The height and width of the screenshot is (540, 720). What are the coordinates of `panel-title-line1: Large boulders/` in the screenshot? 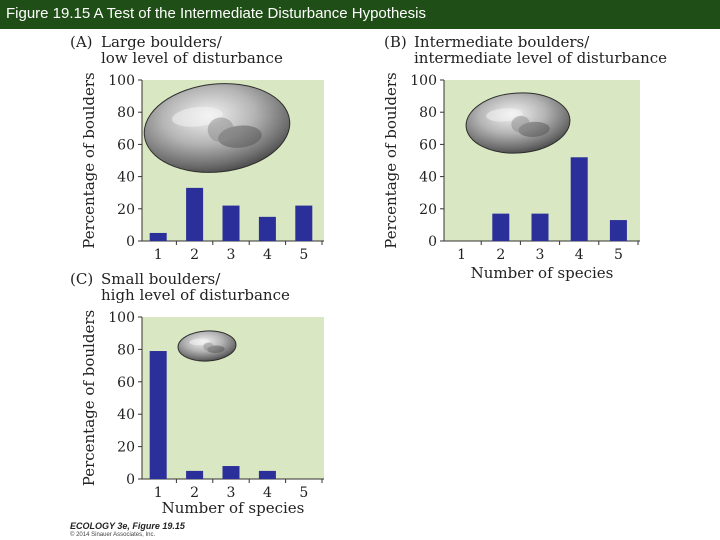 It's located at (162, 42).